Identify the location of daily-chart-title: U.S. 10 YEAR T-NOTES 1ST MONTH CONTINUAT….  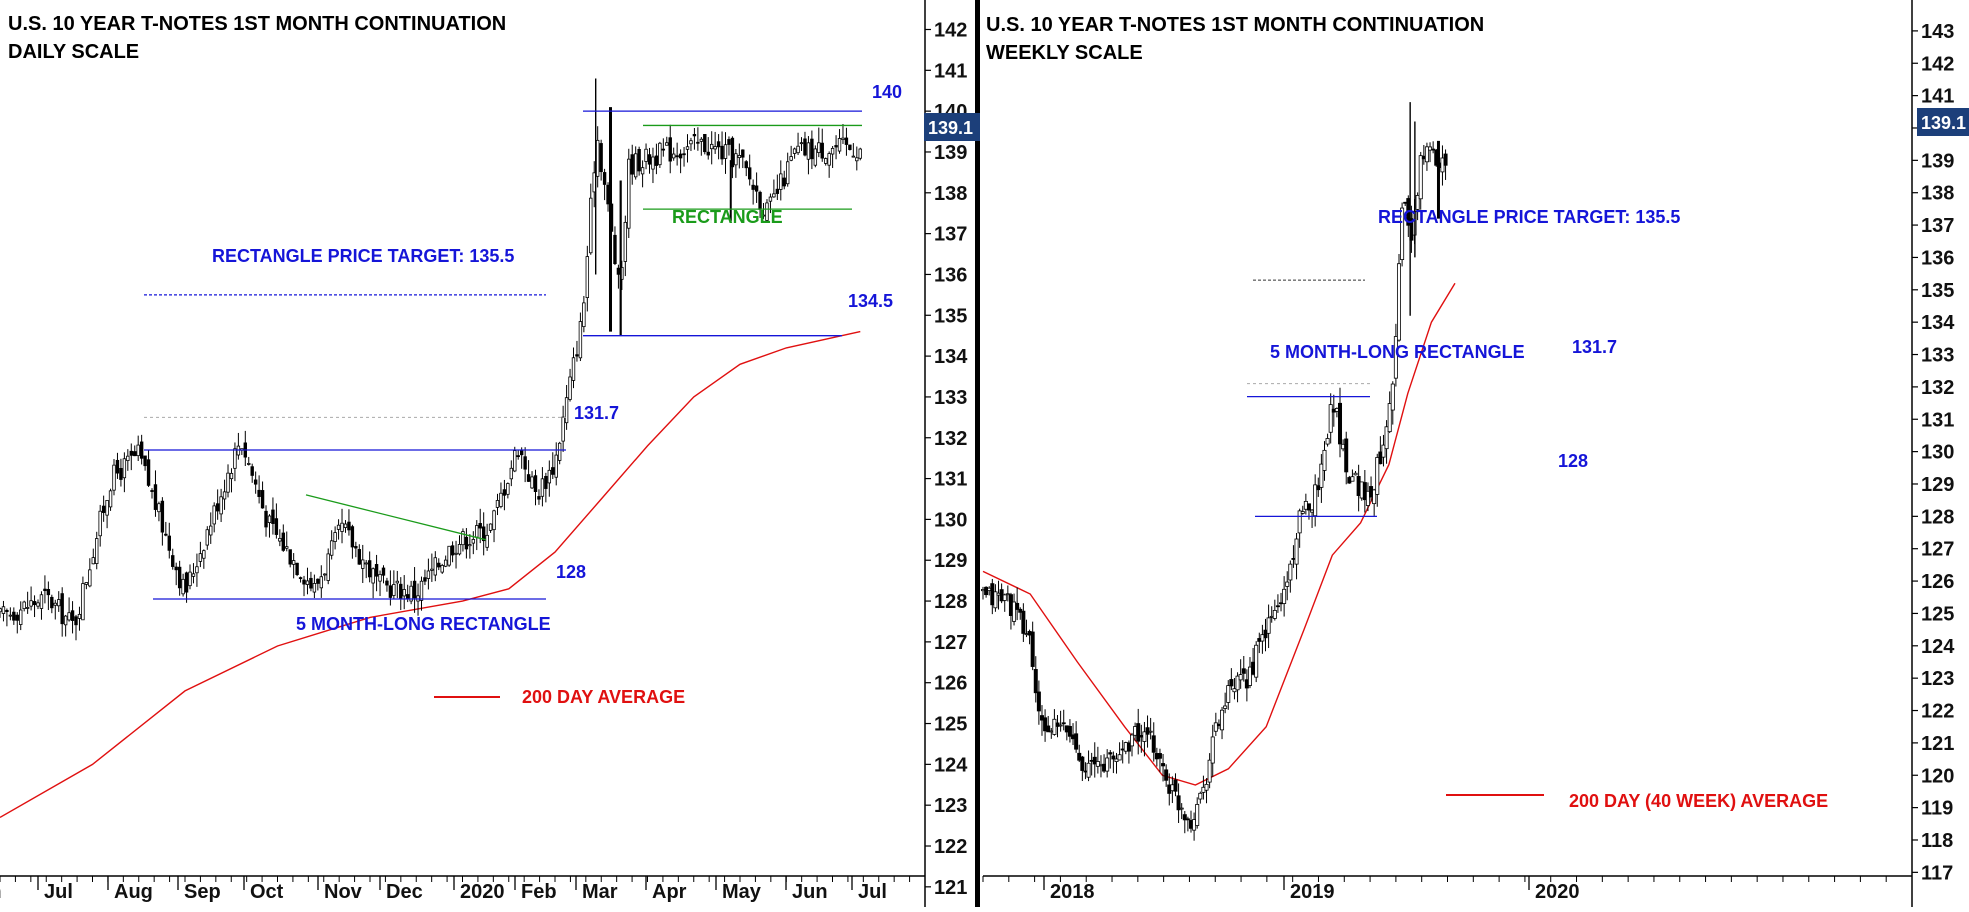
(257, 24).